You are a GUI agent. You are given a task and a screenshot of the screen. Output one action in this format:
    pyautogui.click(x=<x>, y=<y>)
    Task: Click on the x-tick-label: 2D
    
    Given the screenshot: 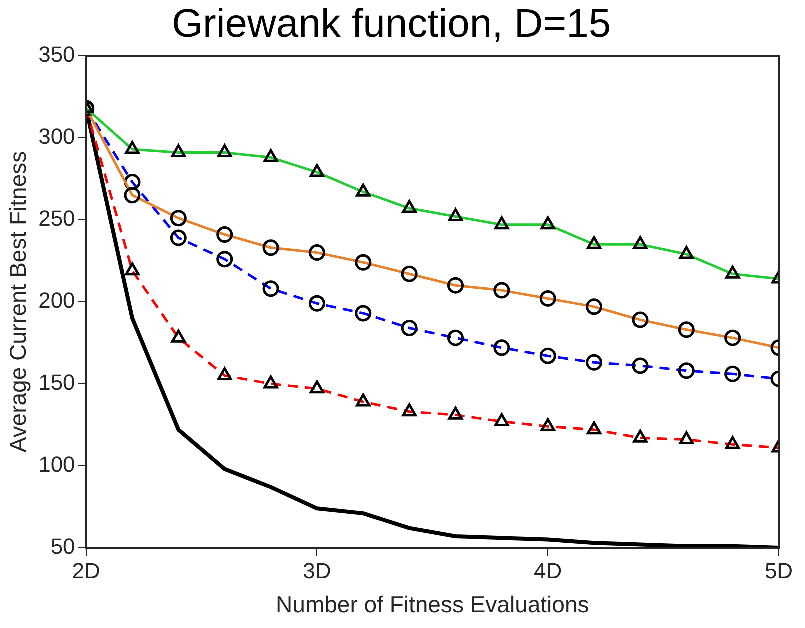 What is the action you would take?
    pyautogui.click(x=86, y=571)
    